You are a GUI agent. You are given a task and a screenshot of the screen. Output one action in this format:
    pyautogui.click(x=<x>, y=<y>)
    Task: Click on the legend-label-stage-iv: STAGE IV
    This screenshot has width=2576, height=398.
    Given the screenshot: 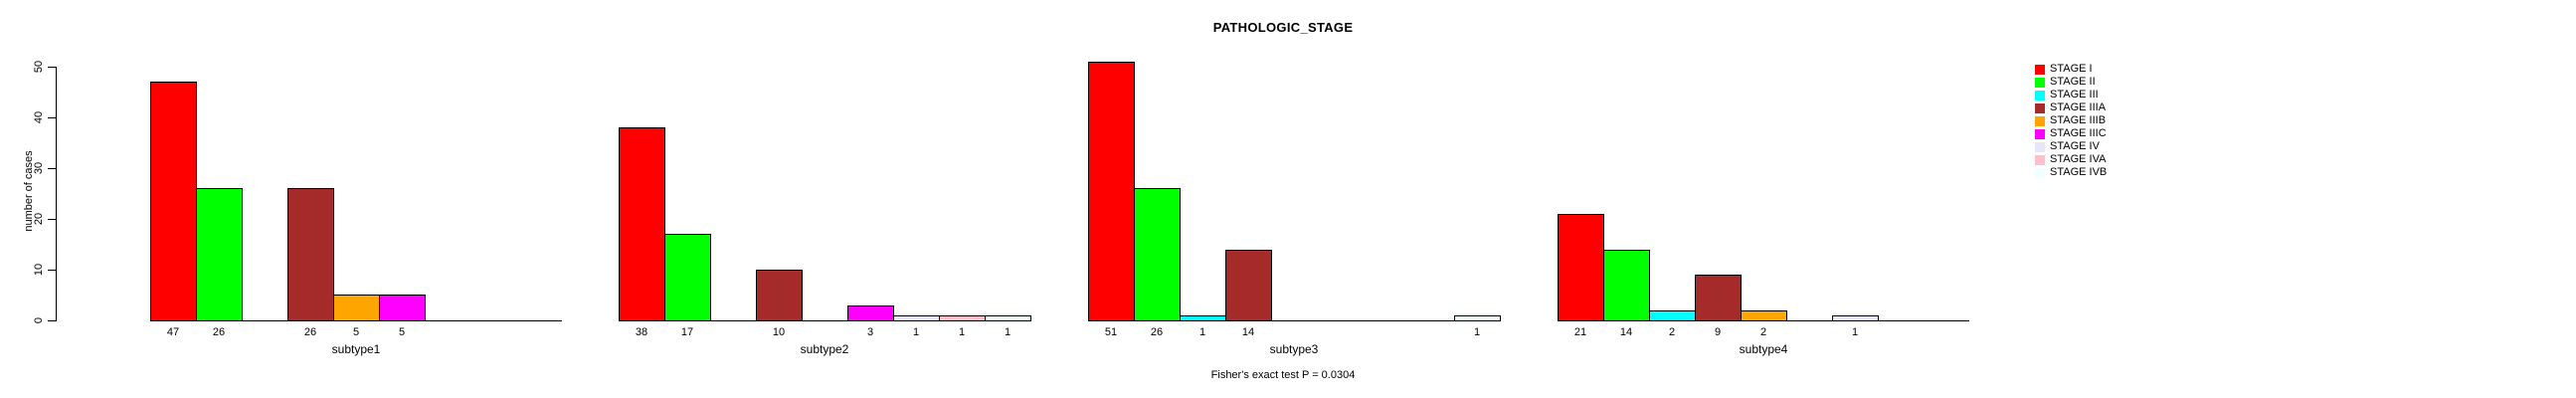 What is the action you would take?
    pyautogui.click(x=2075, y=146)
    